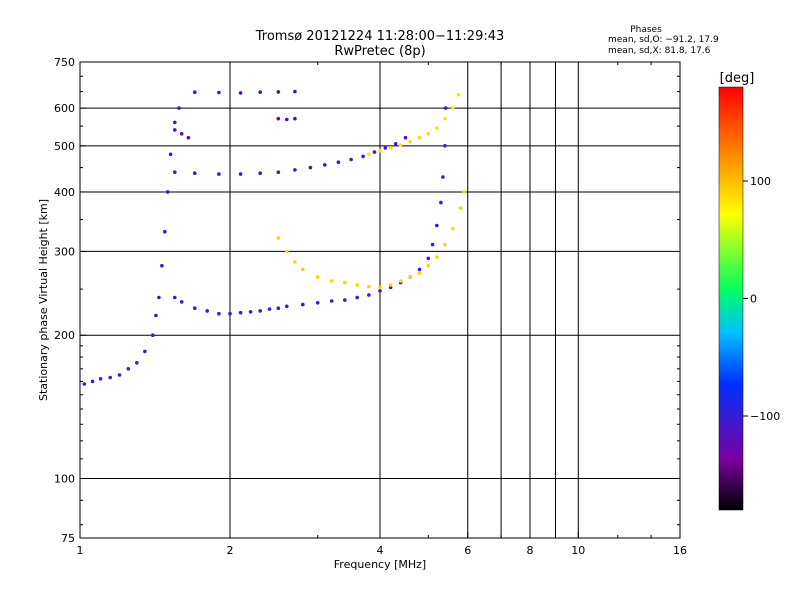 This screenshot has width=800, height=600. Describe the element at coordinates (80, 550) in the screenshot. I see `x-tick-label: 1` at that location.